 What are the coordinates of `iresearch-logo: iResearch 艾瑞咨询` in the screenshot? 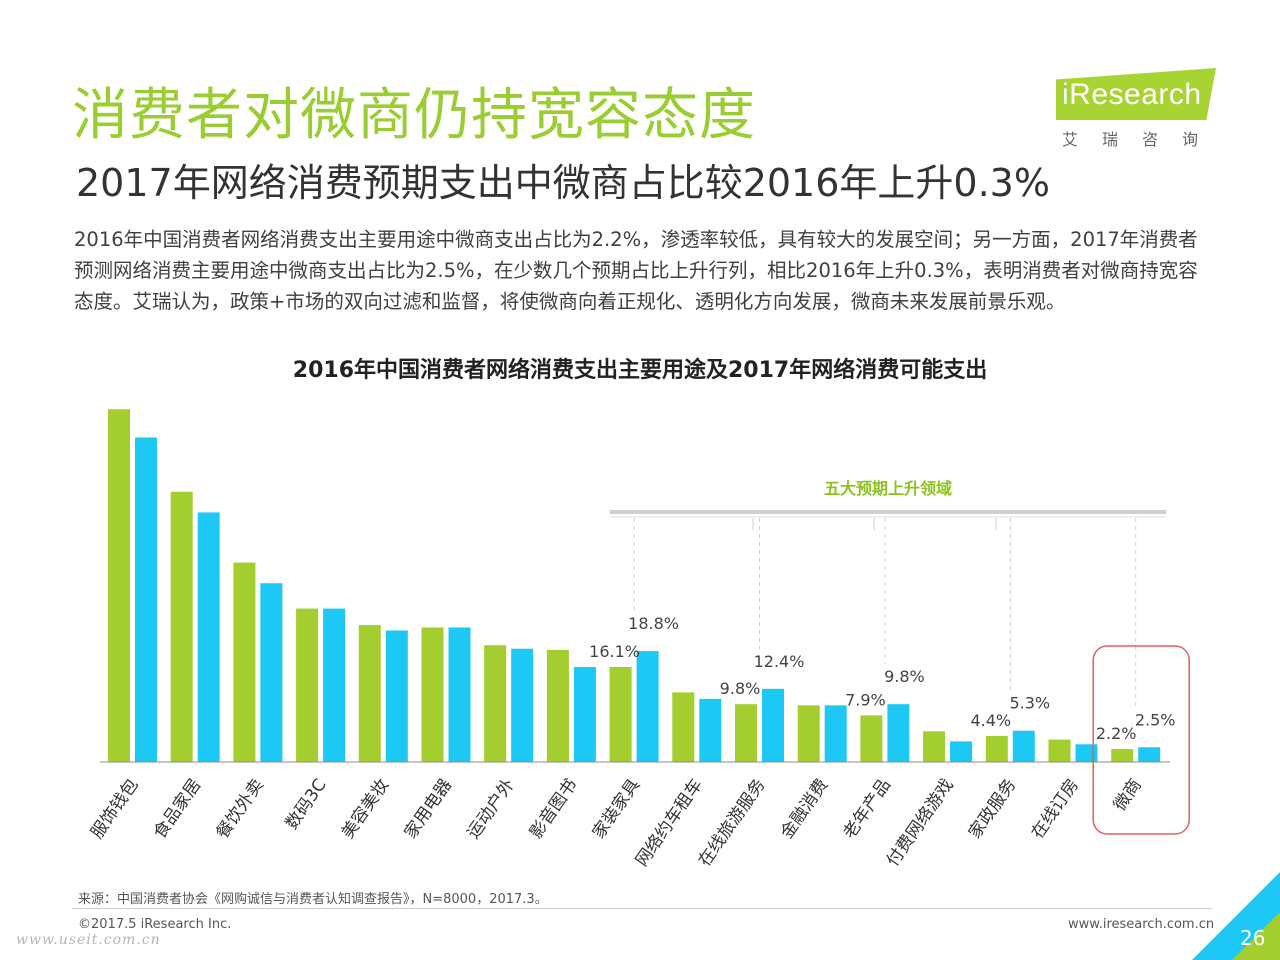 It's located at (1137, 108).